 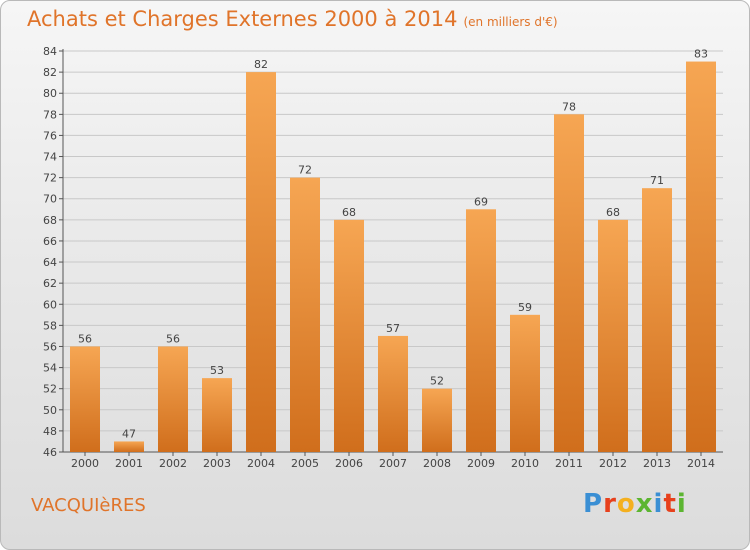 I want to click on y-tick-label: 74, so click(x=50, y=157).